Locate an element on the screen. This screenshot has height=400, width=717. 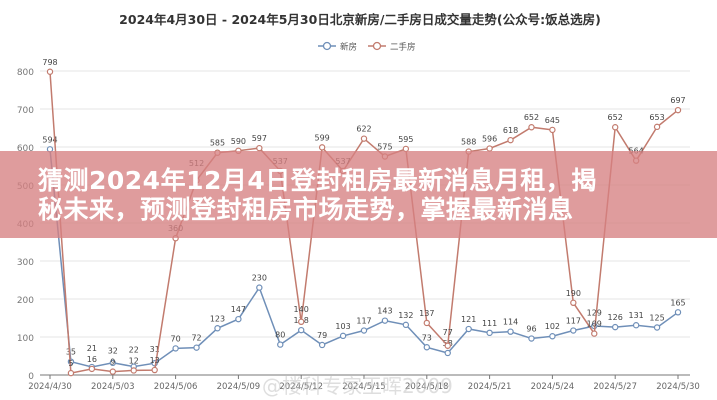
y-tick-label: 200 is located at coordinates (25, 301).